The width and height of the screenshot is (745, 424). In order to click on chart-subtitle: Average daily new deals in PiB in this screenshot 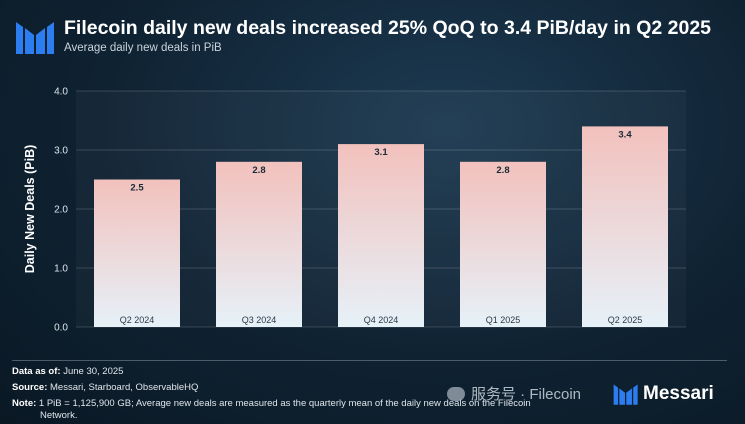, I will do `click(143, 48)`.